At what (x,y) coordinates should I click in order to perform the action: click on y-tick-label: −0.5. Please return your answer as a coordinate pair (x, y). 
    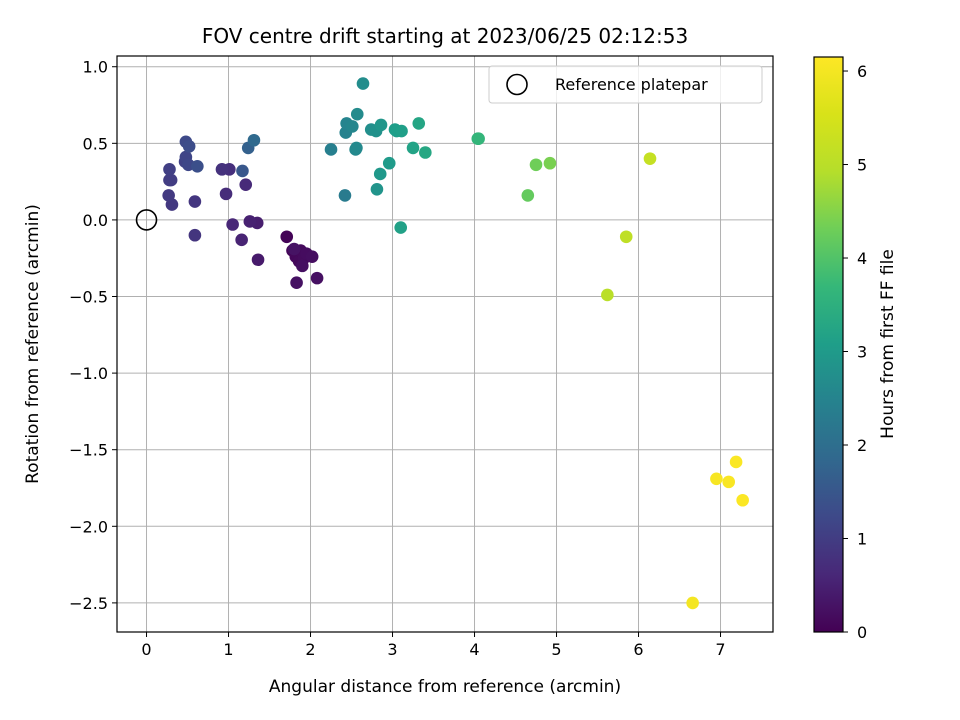
    Looking at the image, I should click on (88, 297).